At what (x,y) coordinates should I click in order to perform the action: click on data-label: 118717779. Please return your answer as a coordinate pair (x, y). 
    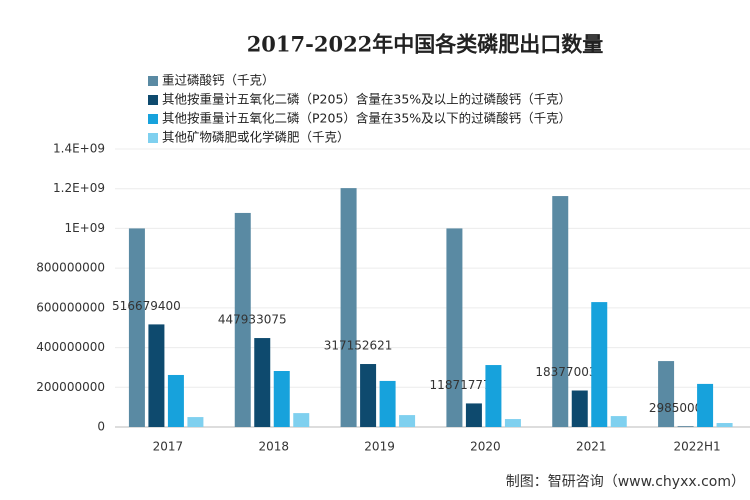
    Looking at the image, I should click on (464, 385).